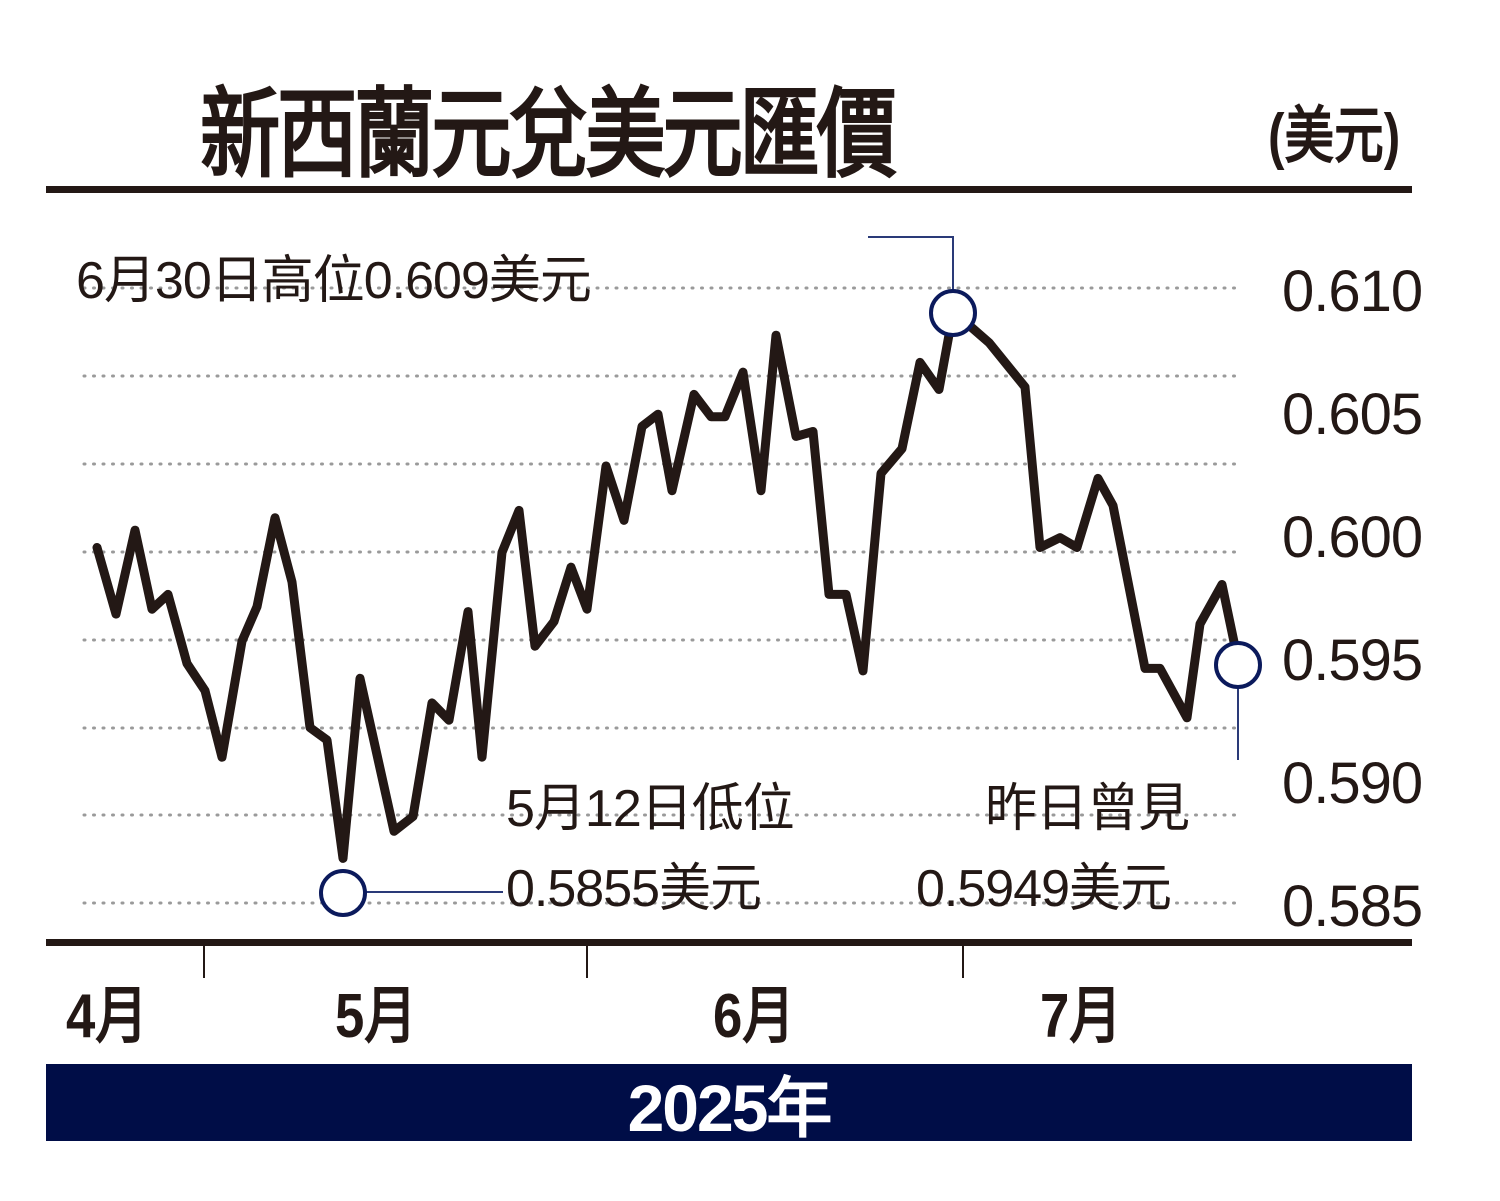  Describe the element at coordinates (729, 942) in the screenshot. I see `x-axis-rule` at that location.